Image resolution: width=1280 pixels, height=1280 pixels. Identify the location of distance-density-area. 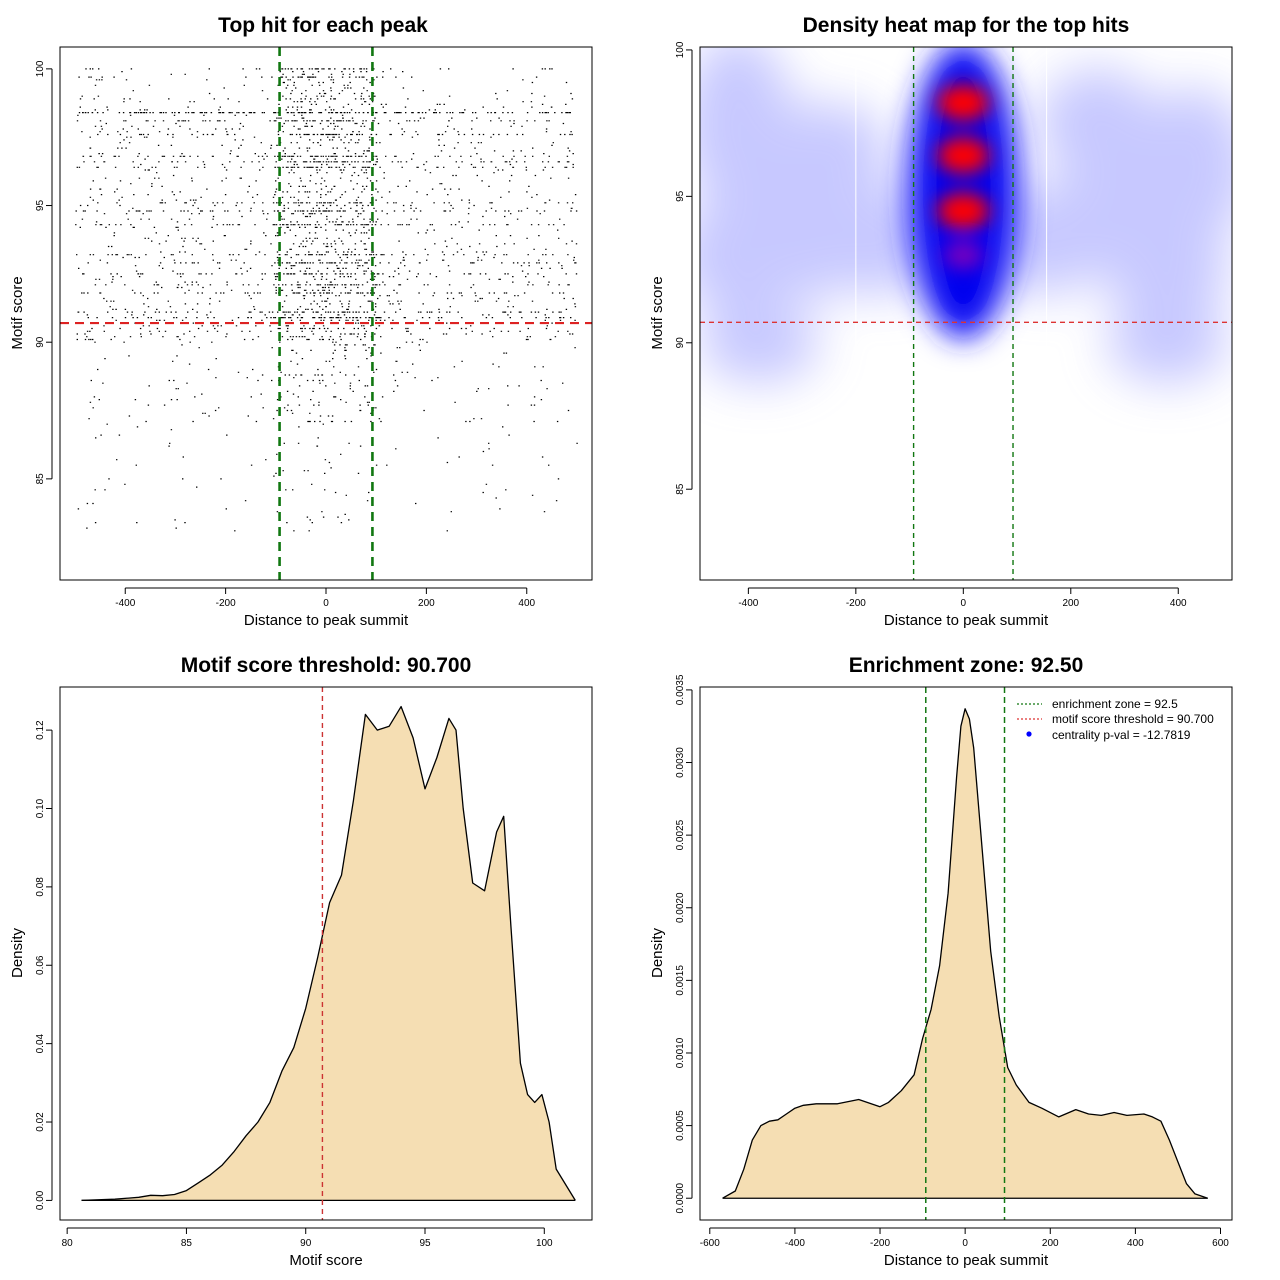
(965, 953).